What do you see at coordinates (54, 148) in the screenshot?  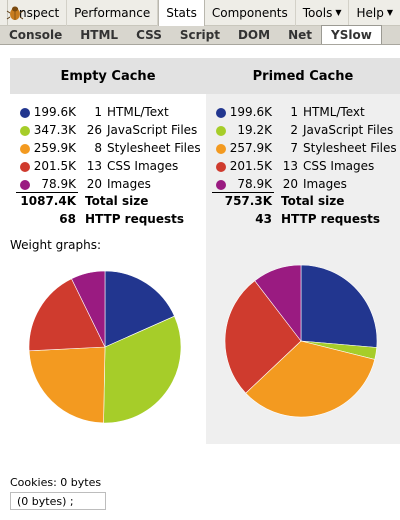 I see `stat-size: 259.9K` at bounding box center [54, 148].